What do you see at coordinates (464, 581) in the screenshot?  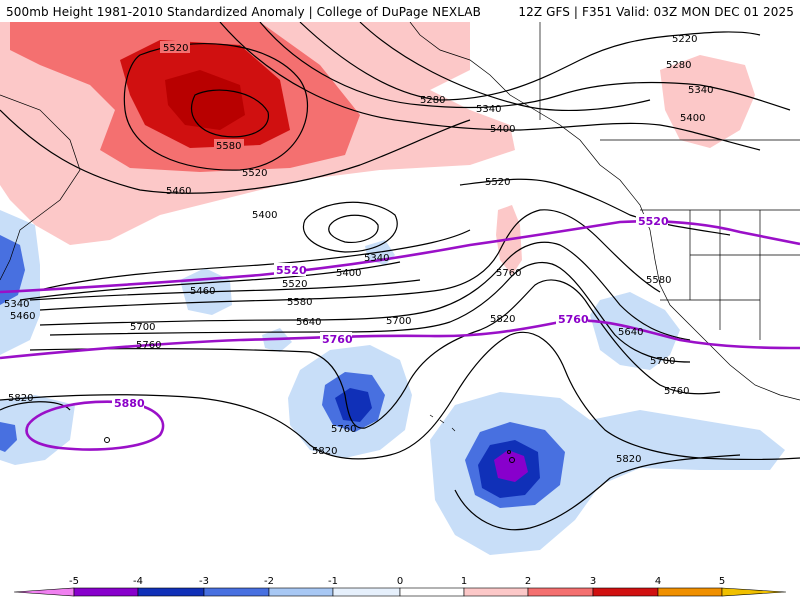 I see `colorbar-label: 1` at bounding box center [464, 581].